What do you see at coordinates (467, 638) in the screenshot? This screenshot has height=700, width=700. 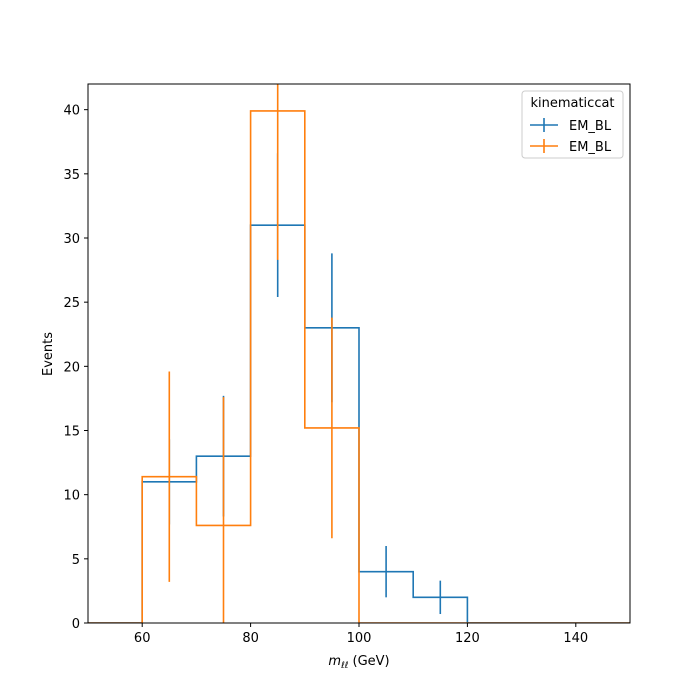 I see `x-tick-label: 120` at bounding box center [467, 638].